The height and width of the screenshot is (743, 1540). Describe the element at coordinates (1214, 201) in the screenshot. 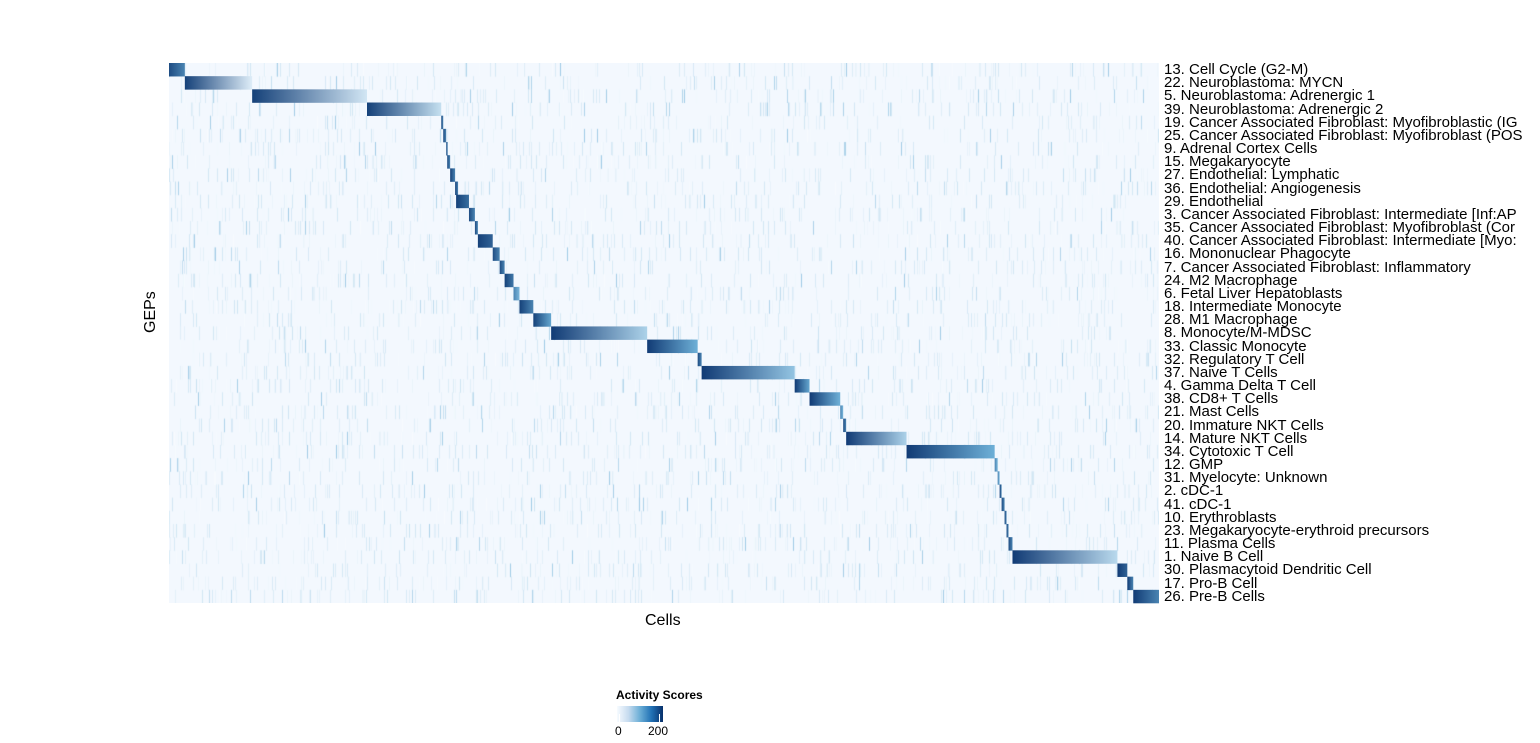

I see `row-label: 29. Endothelial` at that location.